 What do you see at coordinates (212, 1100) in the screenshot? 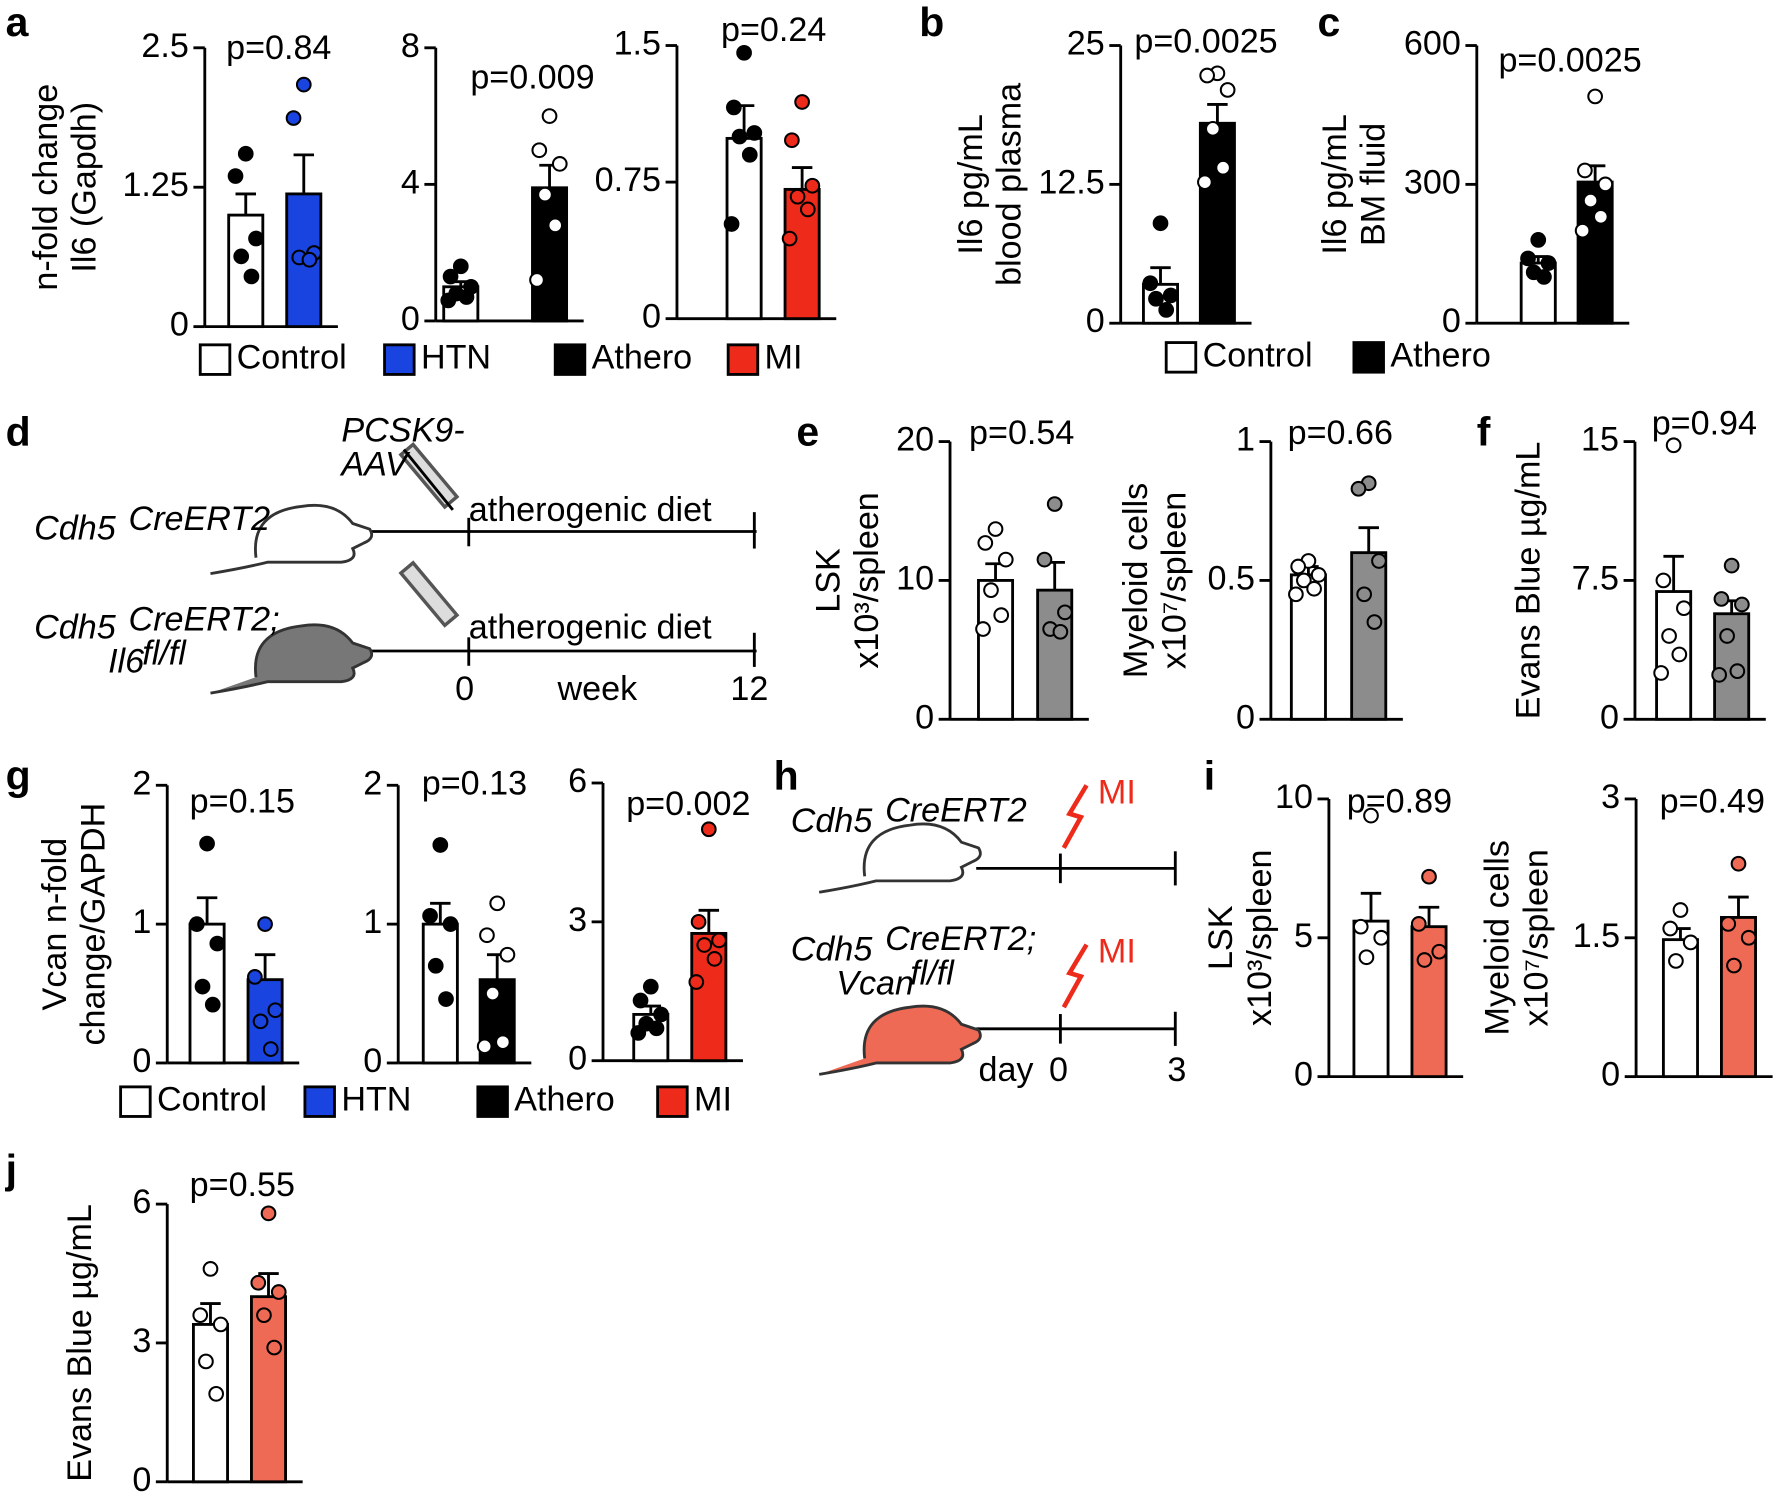
I see `legend-label: Control` at bounding box center [212, 1100].